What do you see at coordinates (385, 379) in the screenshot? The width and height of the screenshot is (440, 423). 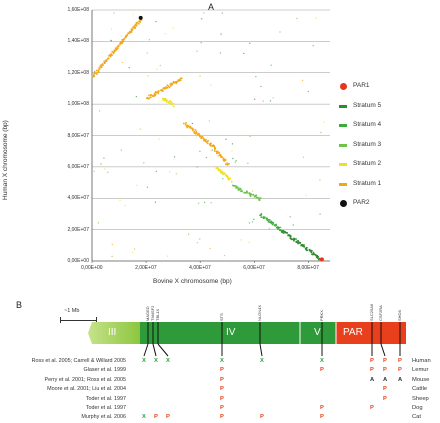 I see `marker: A` at bounding box center [385, 379].